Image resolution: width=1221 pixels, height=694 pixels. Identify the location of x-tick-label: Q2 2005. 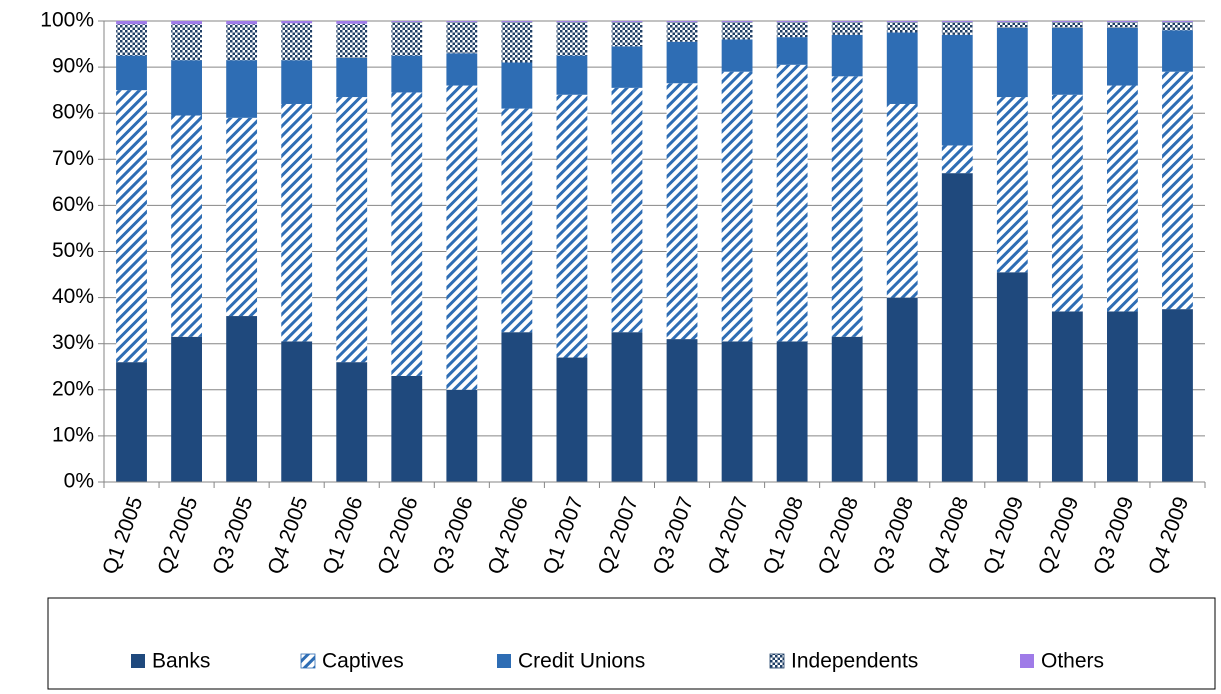
(177, 536).